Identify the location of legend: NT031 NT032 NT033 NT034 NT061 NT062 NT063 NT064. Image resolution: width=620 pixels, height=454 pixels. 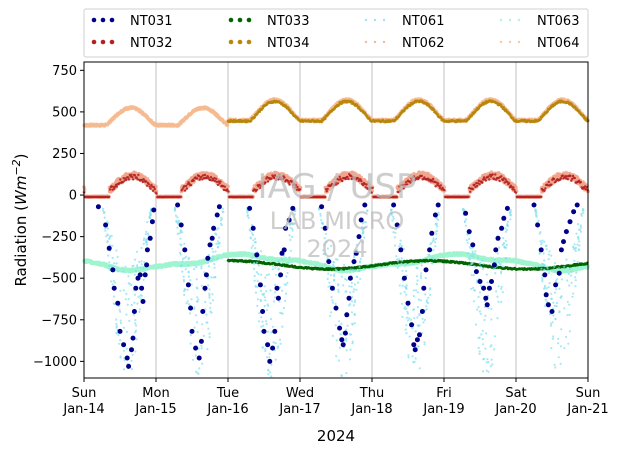
(336, 33).